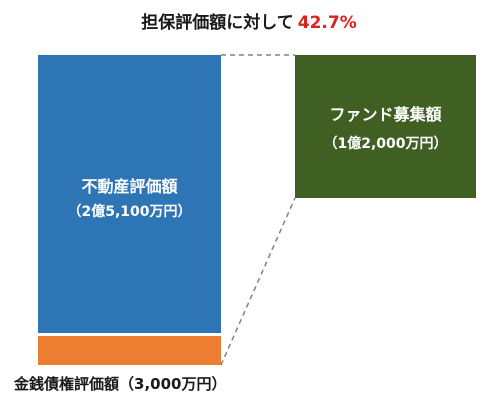  Describe the element at coordinates (120, 384) in the screenshot. I see `monetary-claim-label: 金銭債権評価額（3,000万円）` at that location.